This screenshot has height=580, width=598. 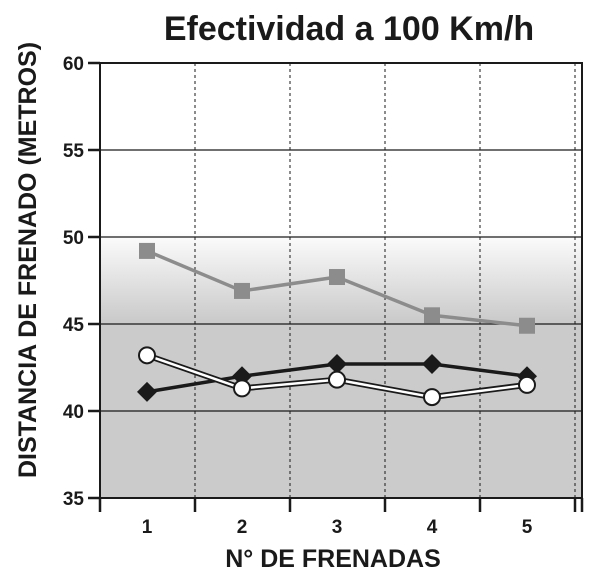 I want to click on x-axis: 1 2 3 4 5, so click(x=341, y=518).